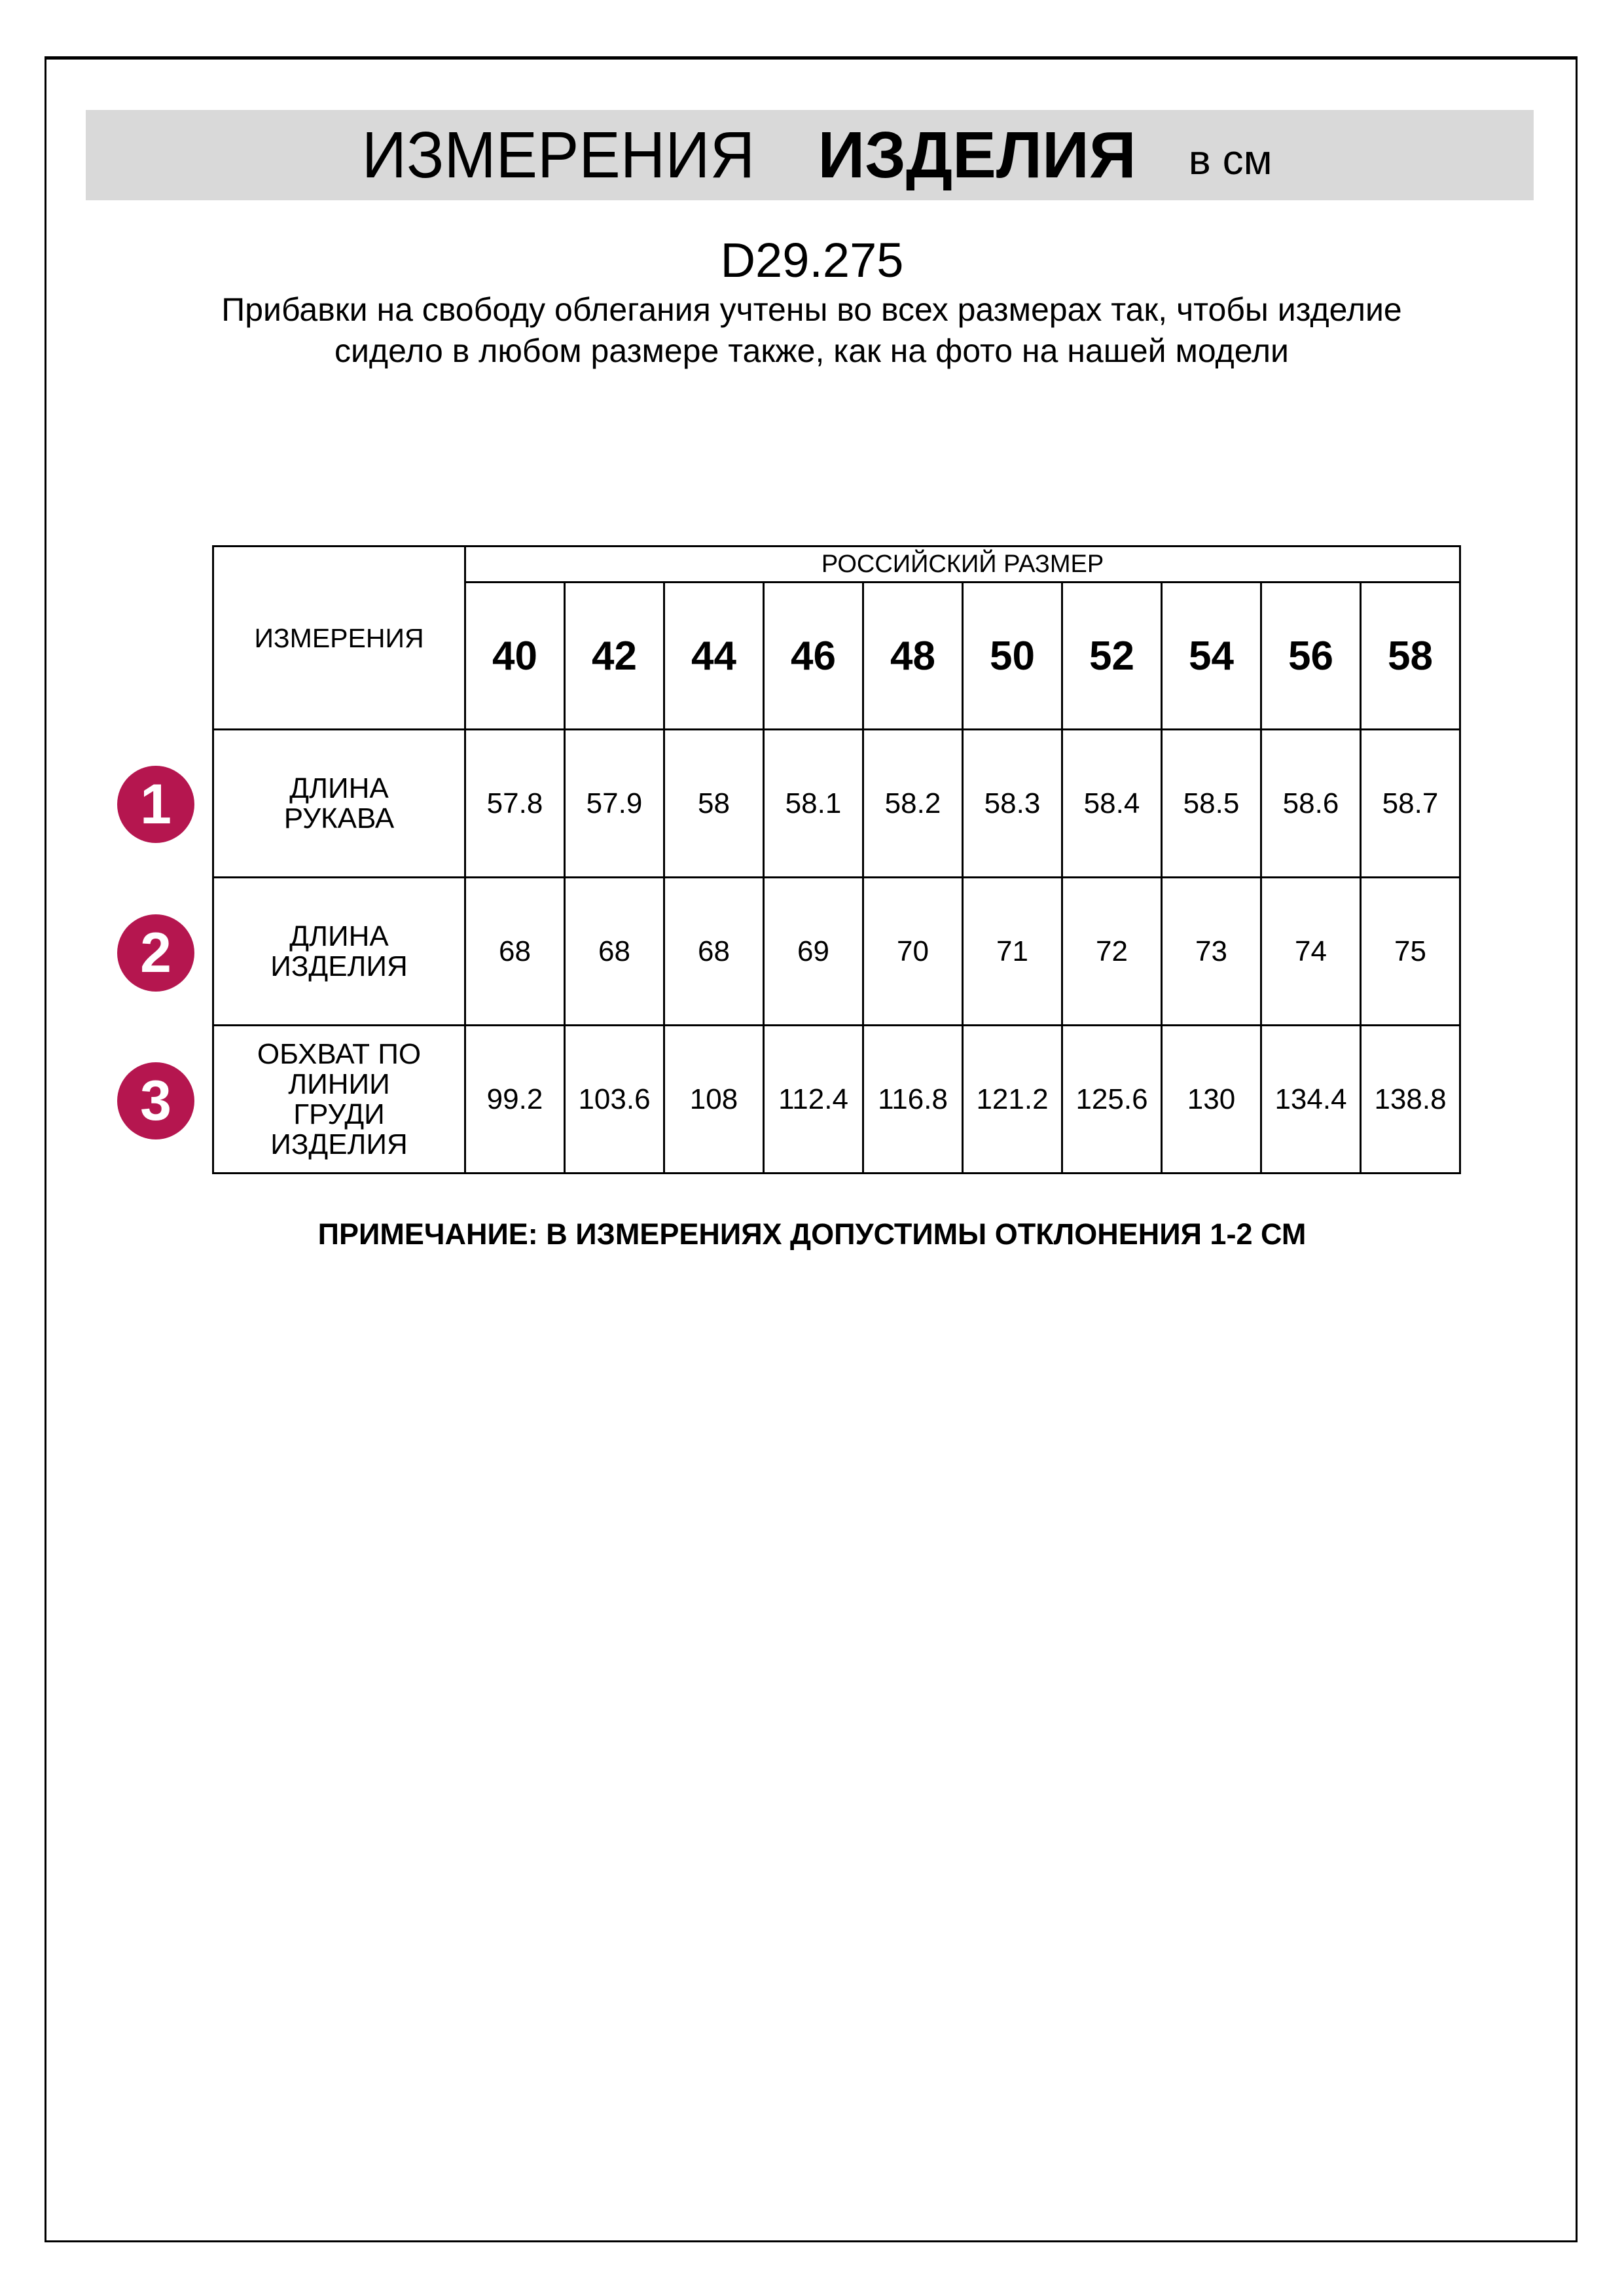  What do you see at coordinates (913, 1099) in the screenshot?
I see `measure-value: 116.8` at bounding box center [913, 1099].